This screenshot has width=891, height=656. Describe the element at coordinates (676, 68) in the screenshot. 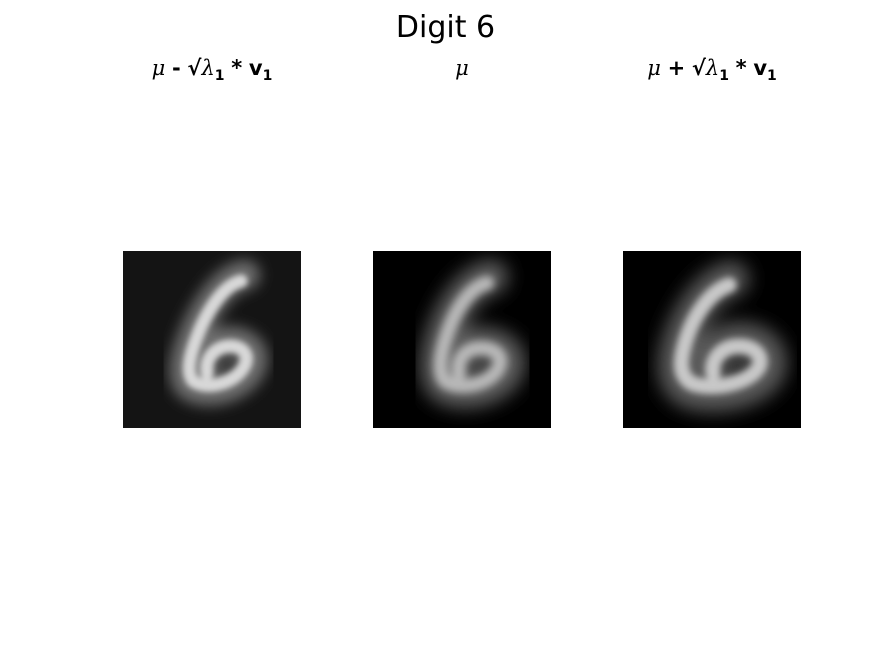

I see `plus-sign: +` at that location.